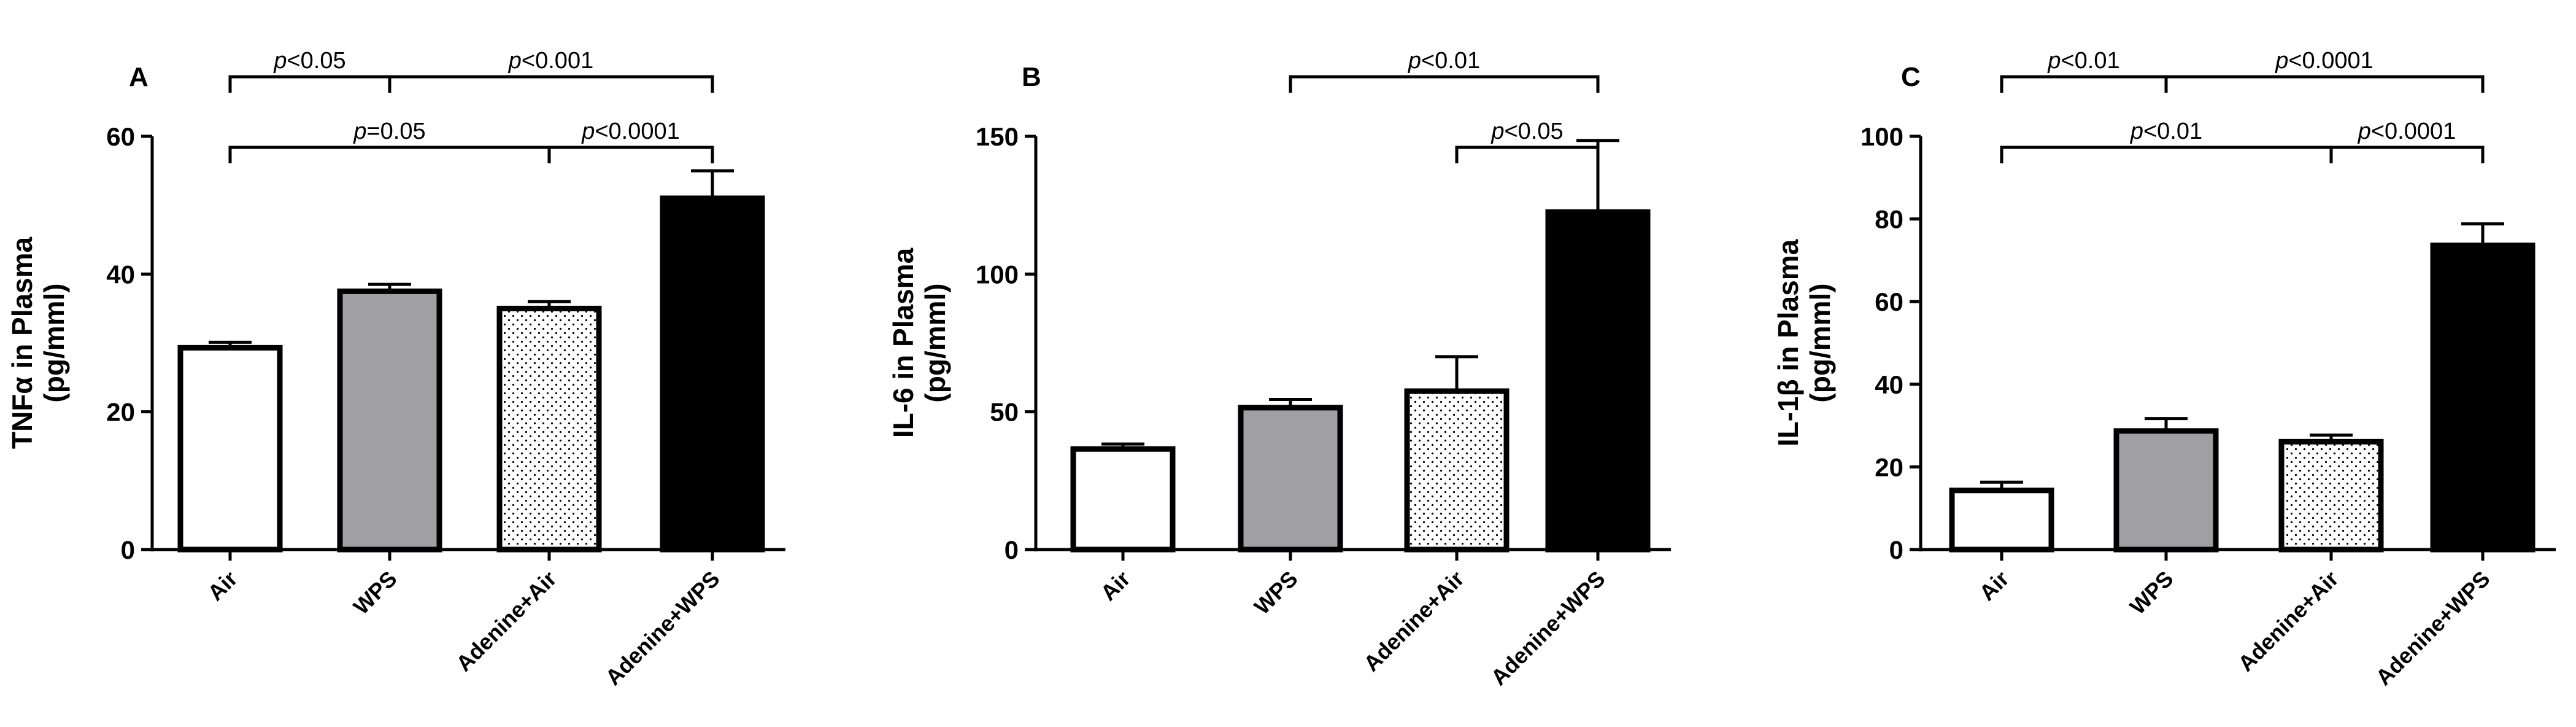 This screenshot has width=2576, height=727. I want to click on p-value-label: p<0.001, so click(550, 61).